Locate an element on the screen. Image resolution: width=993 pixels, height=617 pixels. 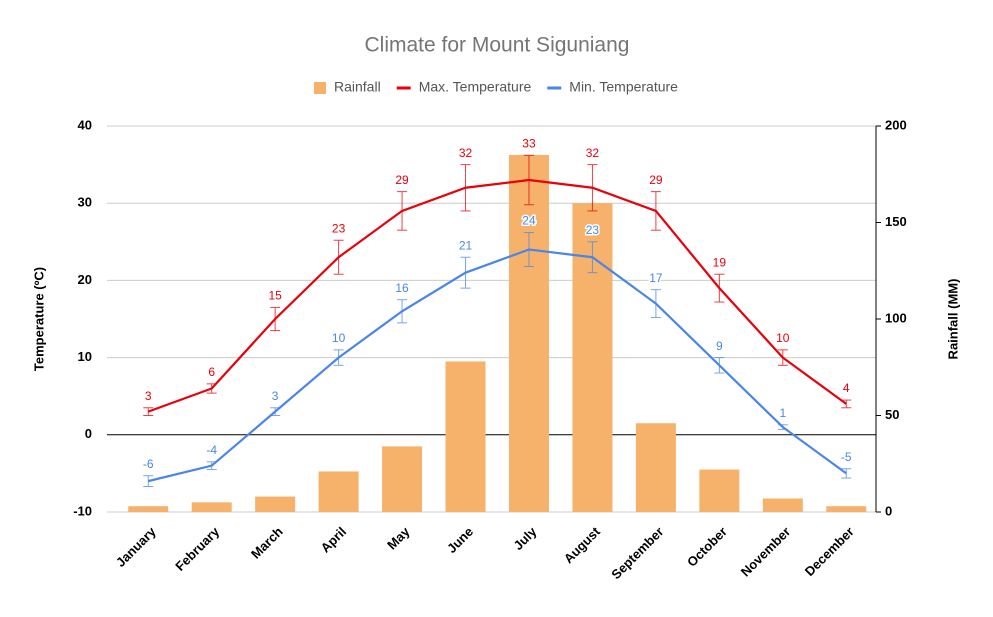
x-tick-label: April is located at coordinates (334, 540).